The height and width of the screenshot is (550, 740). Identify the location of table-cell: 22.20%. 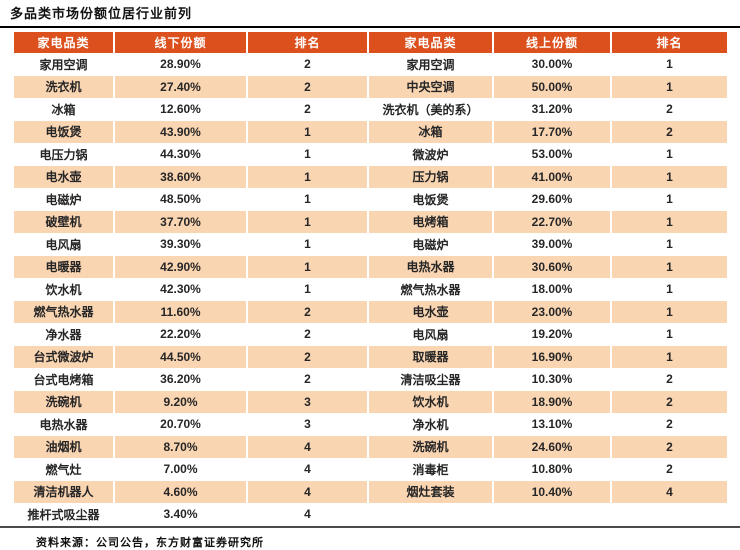
(180, 334).